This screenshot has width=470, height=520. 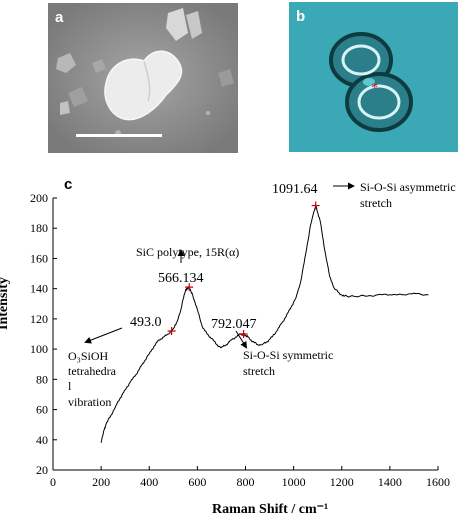 What do you see at coordinates (246, 482) in the screenshot?
I see `x-tick-label: 800` at bounding box center [246, 482].